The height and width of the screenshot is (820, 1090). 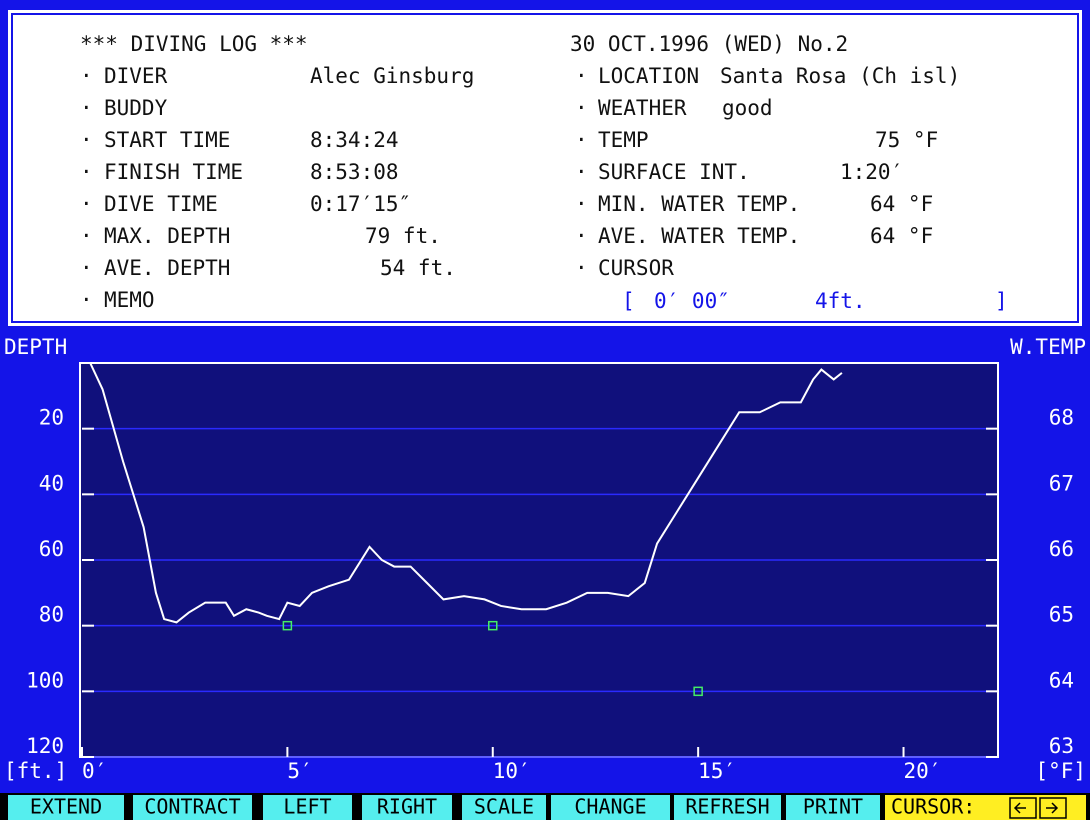 I want to click on button: RIGHT, so click(x=407, y=807).